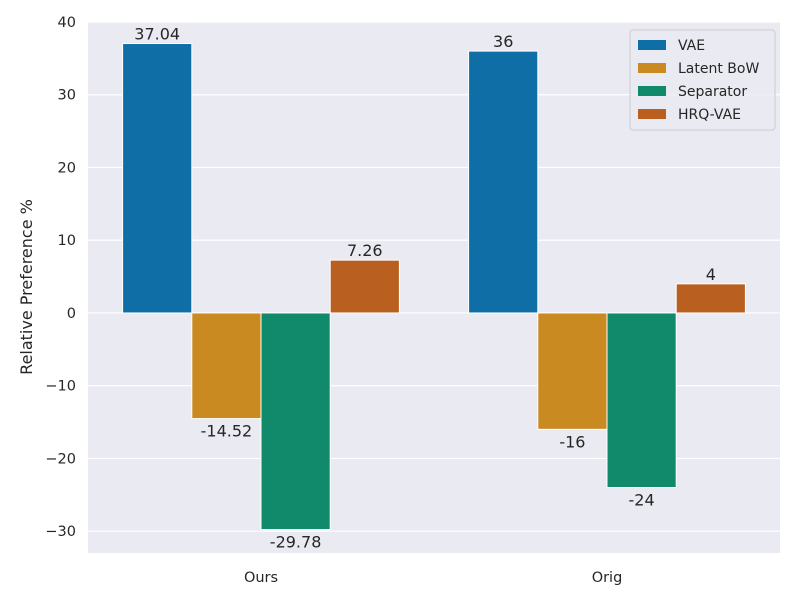 The height and width of the screenshot is (600, 800). I want to click on data-label: 37.04, so click(157, 34).